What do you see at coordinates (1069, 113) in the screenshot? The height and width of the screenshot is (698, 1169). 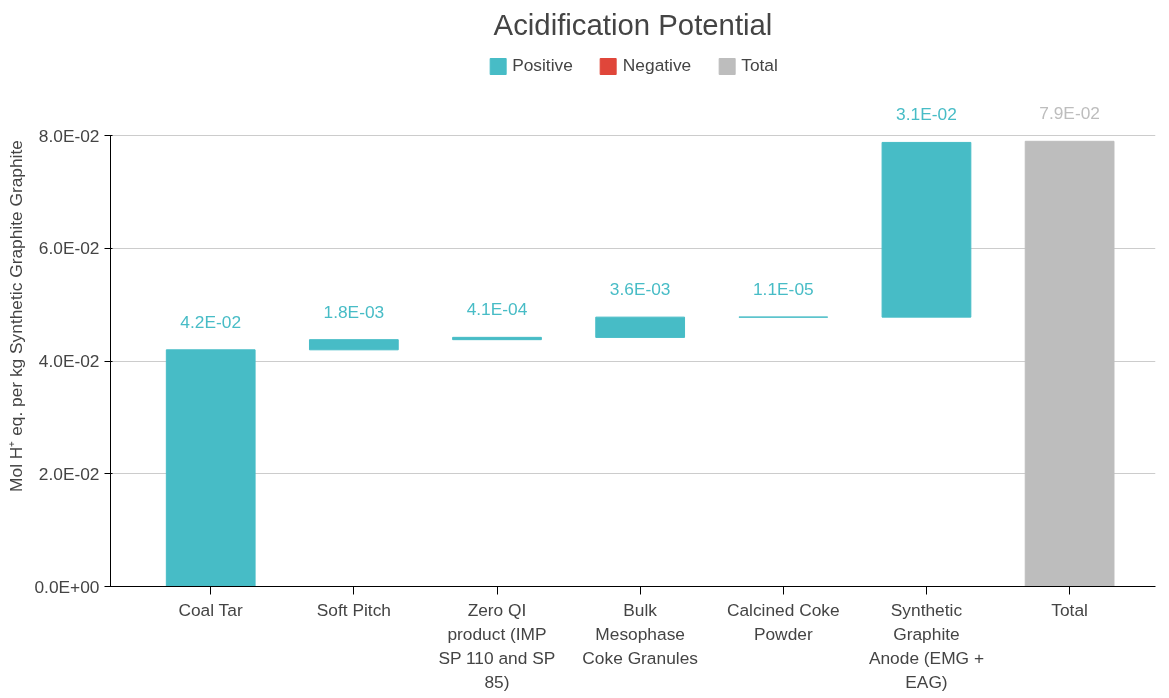 I see `text: 7.9E-02` at bounding box center [1069, 113].